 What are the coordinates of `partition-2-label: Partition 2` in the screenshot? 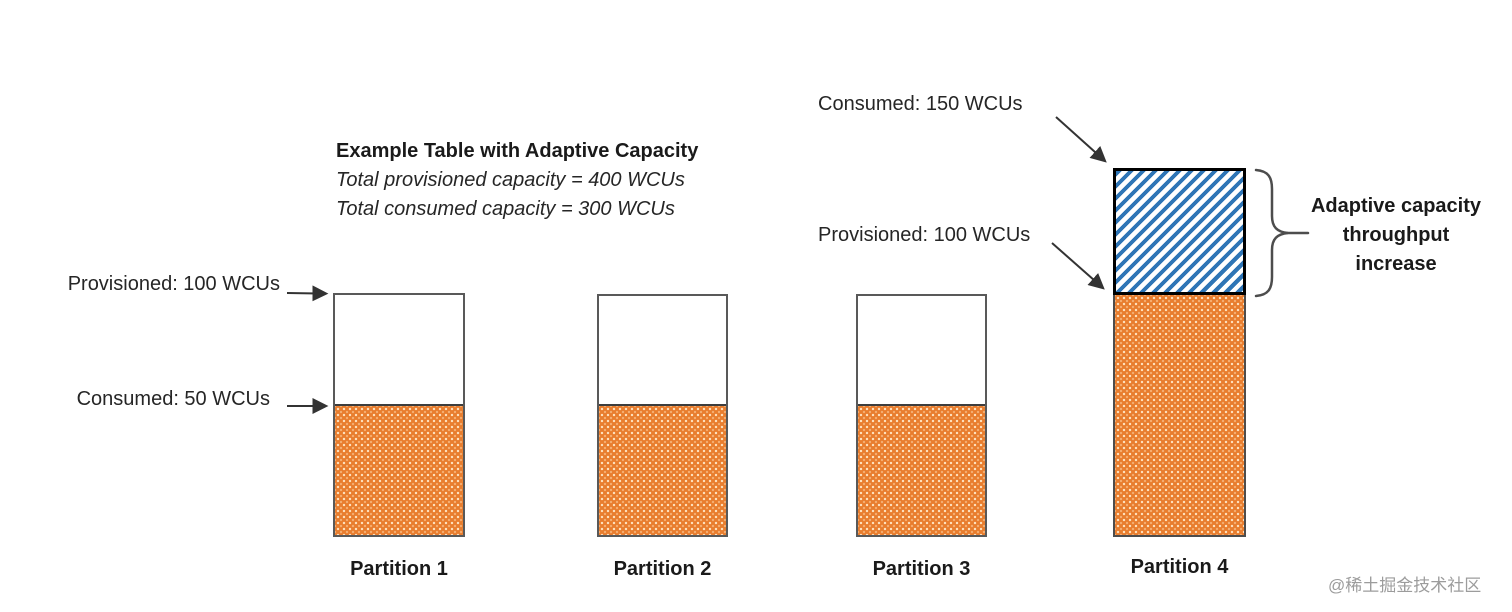 It's located at (662, 569).